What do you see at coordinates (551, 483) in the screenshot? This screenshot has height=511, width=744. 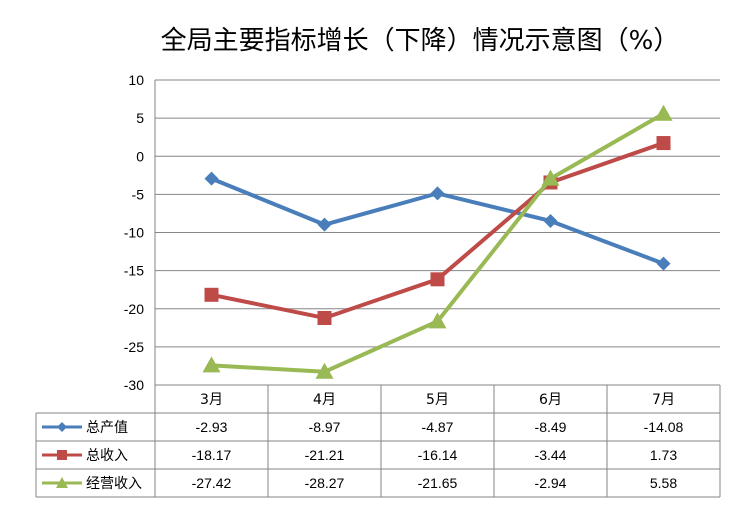 I see `table-cell: -2.94` at bounding box center [551, 483].